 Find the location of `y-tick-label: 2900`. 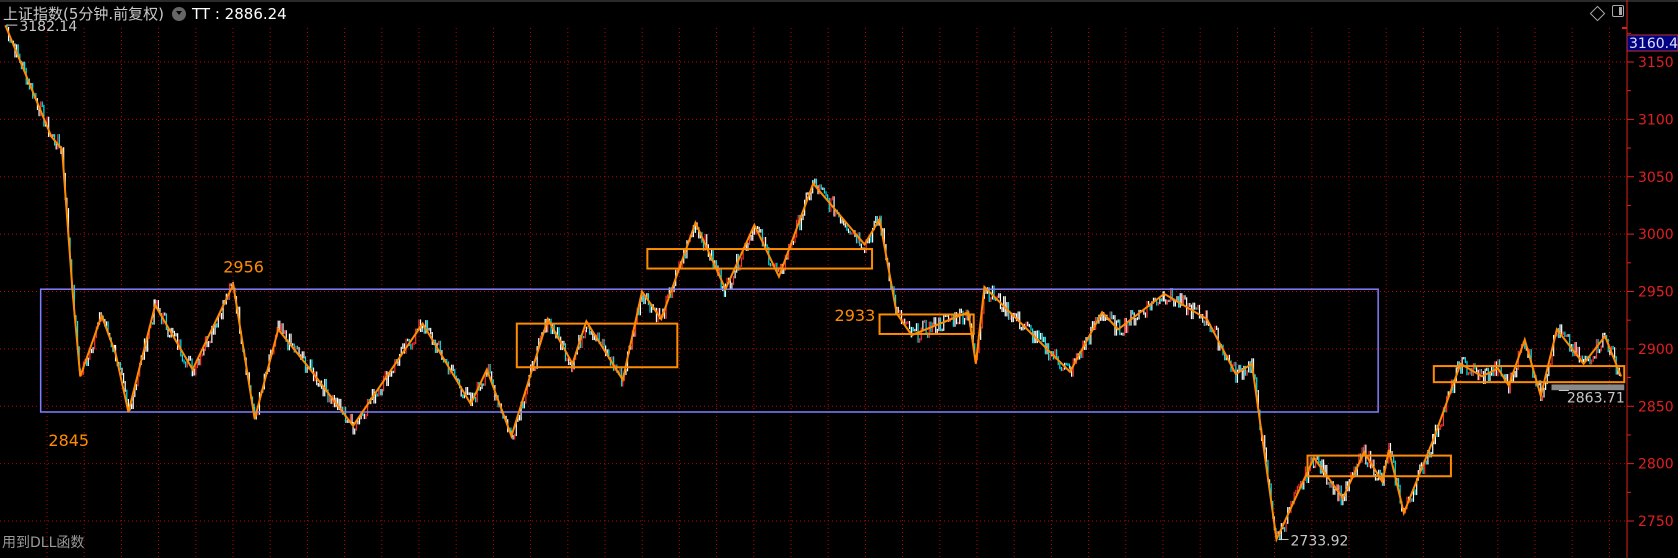

y-tick-label: 2900 is located at coordinates (1656, 350).